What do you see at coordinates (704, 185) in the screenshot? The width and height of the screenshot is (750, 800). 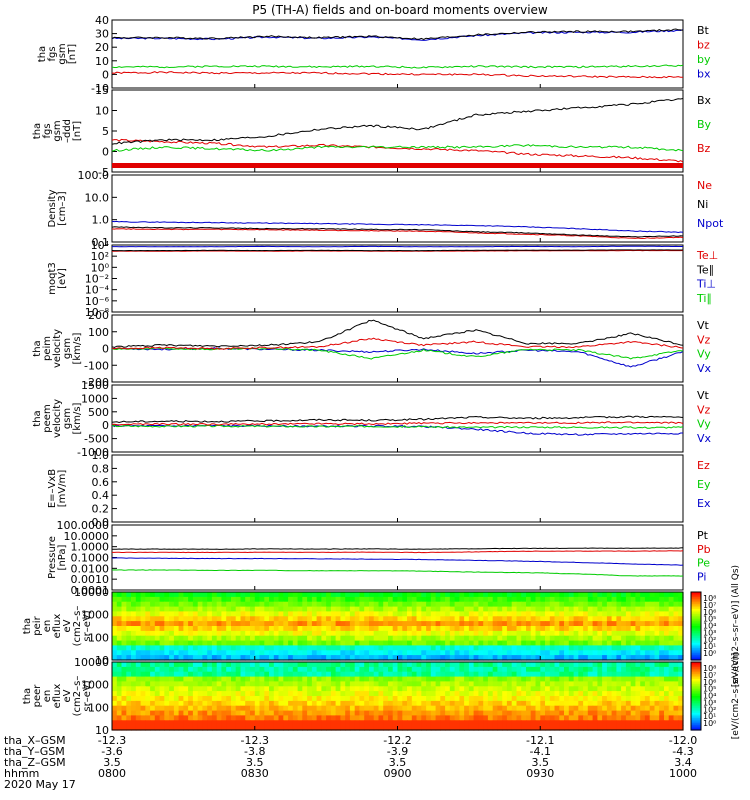 I see `legend-entry: Ne` at bounding box center [704, 185].